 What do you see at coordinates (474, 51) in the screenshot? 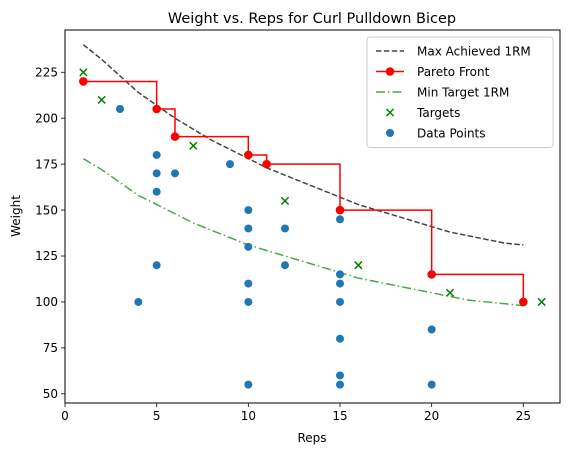
I see `legend-entry-label: Max Achieved 1RM` at bounding box center [474, 51].